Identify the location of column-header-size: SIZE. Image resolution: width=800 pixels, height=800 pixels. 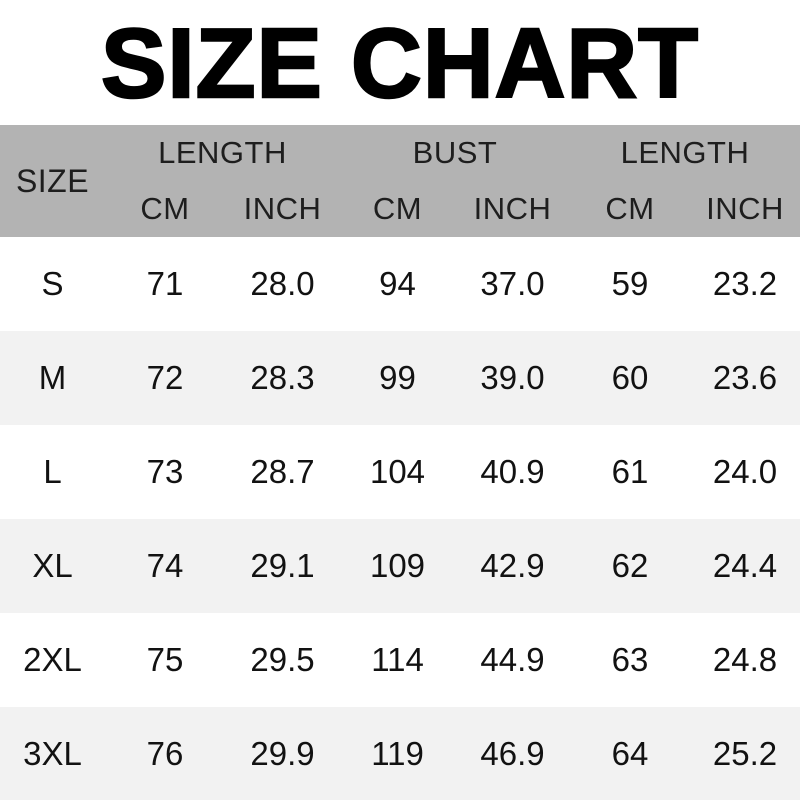
(52, 180).